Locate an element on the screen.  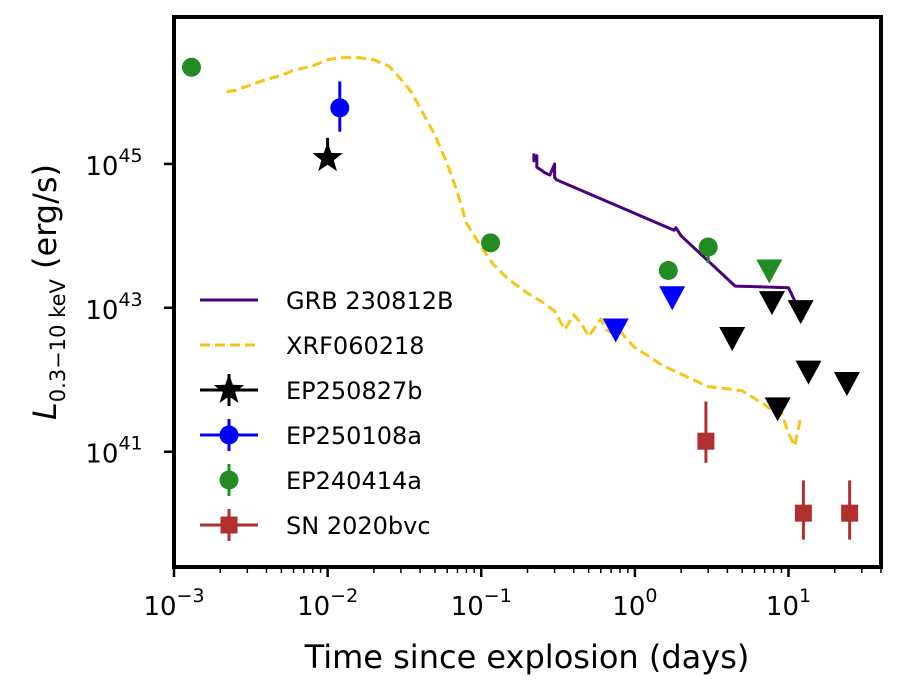
x-tick-label: 10⁻³ is located at coordinates (173, 603).